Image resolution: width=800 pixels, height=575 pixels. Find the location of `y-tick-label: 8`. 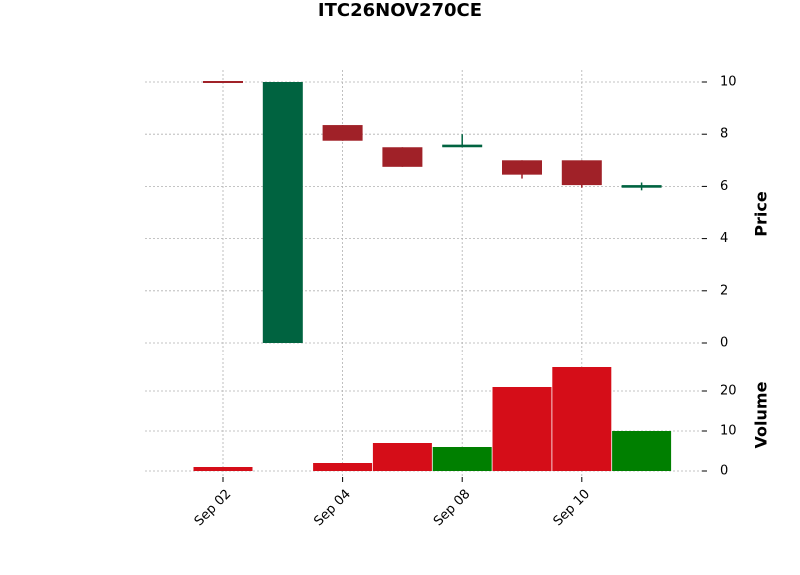

y-tick-label: 8 is located at coordinates (724, 134).